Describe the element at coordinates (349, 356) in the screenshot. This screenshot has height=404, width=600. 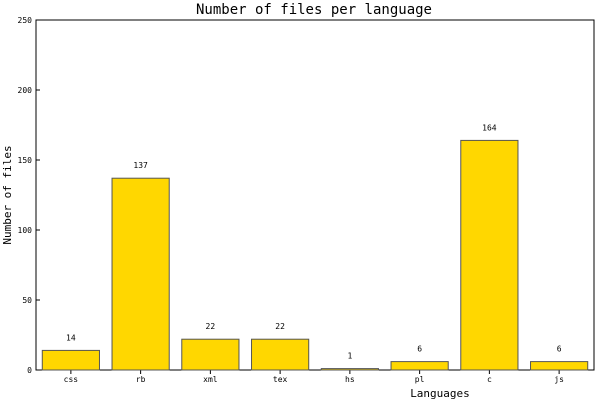
I see `data-label-hs: 1` at that location.